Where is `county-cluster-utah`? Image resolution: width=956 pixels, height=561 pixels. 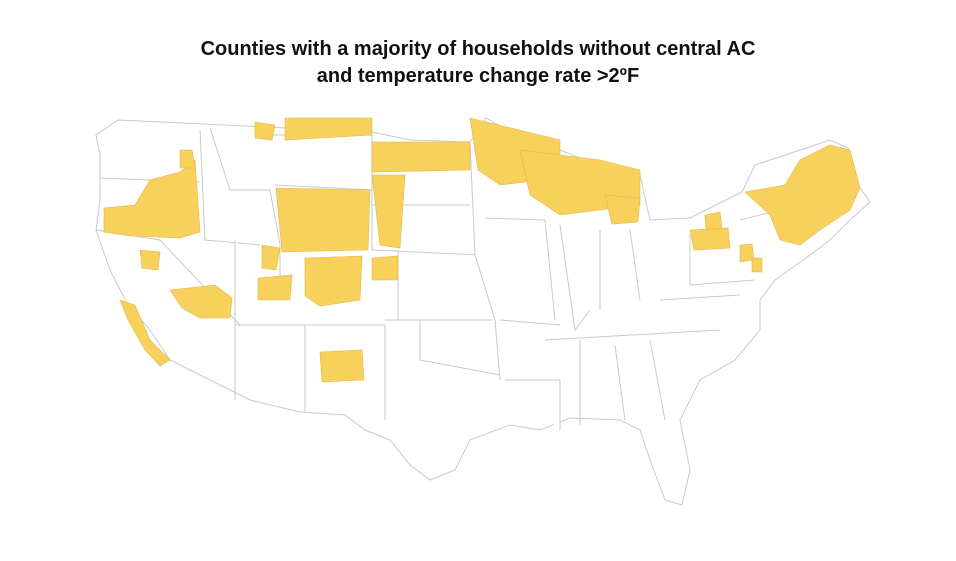
county-cluster-utah is located at coordinates (275, 287).